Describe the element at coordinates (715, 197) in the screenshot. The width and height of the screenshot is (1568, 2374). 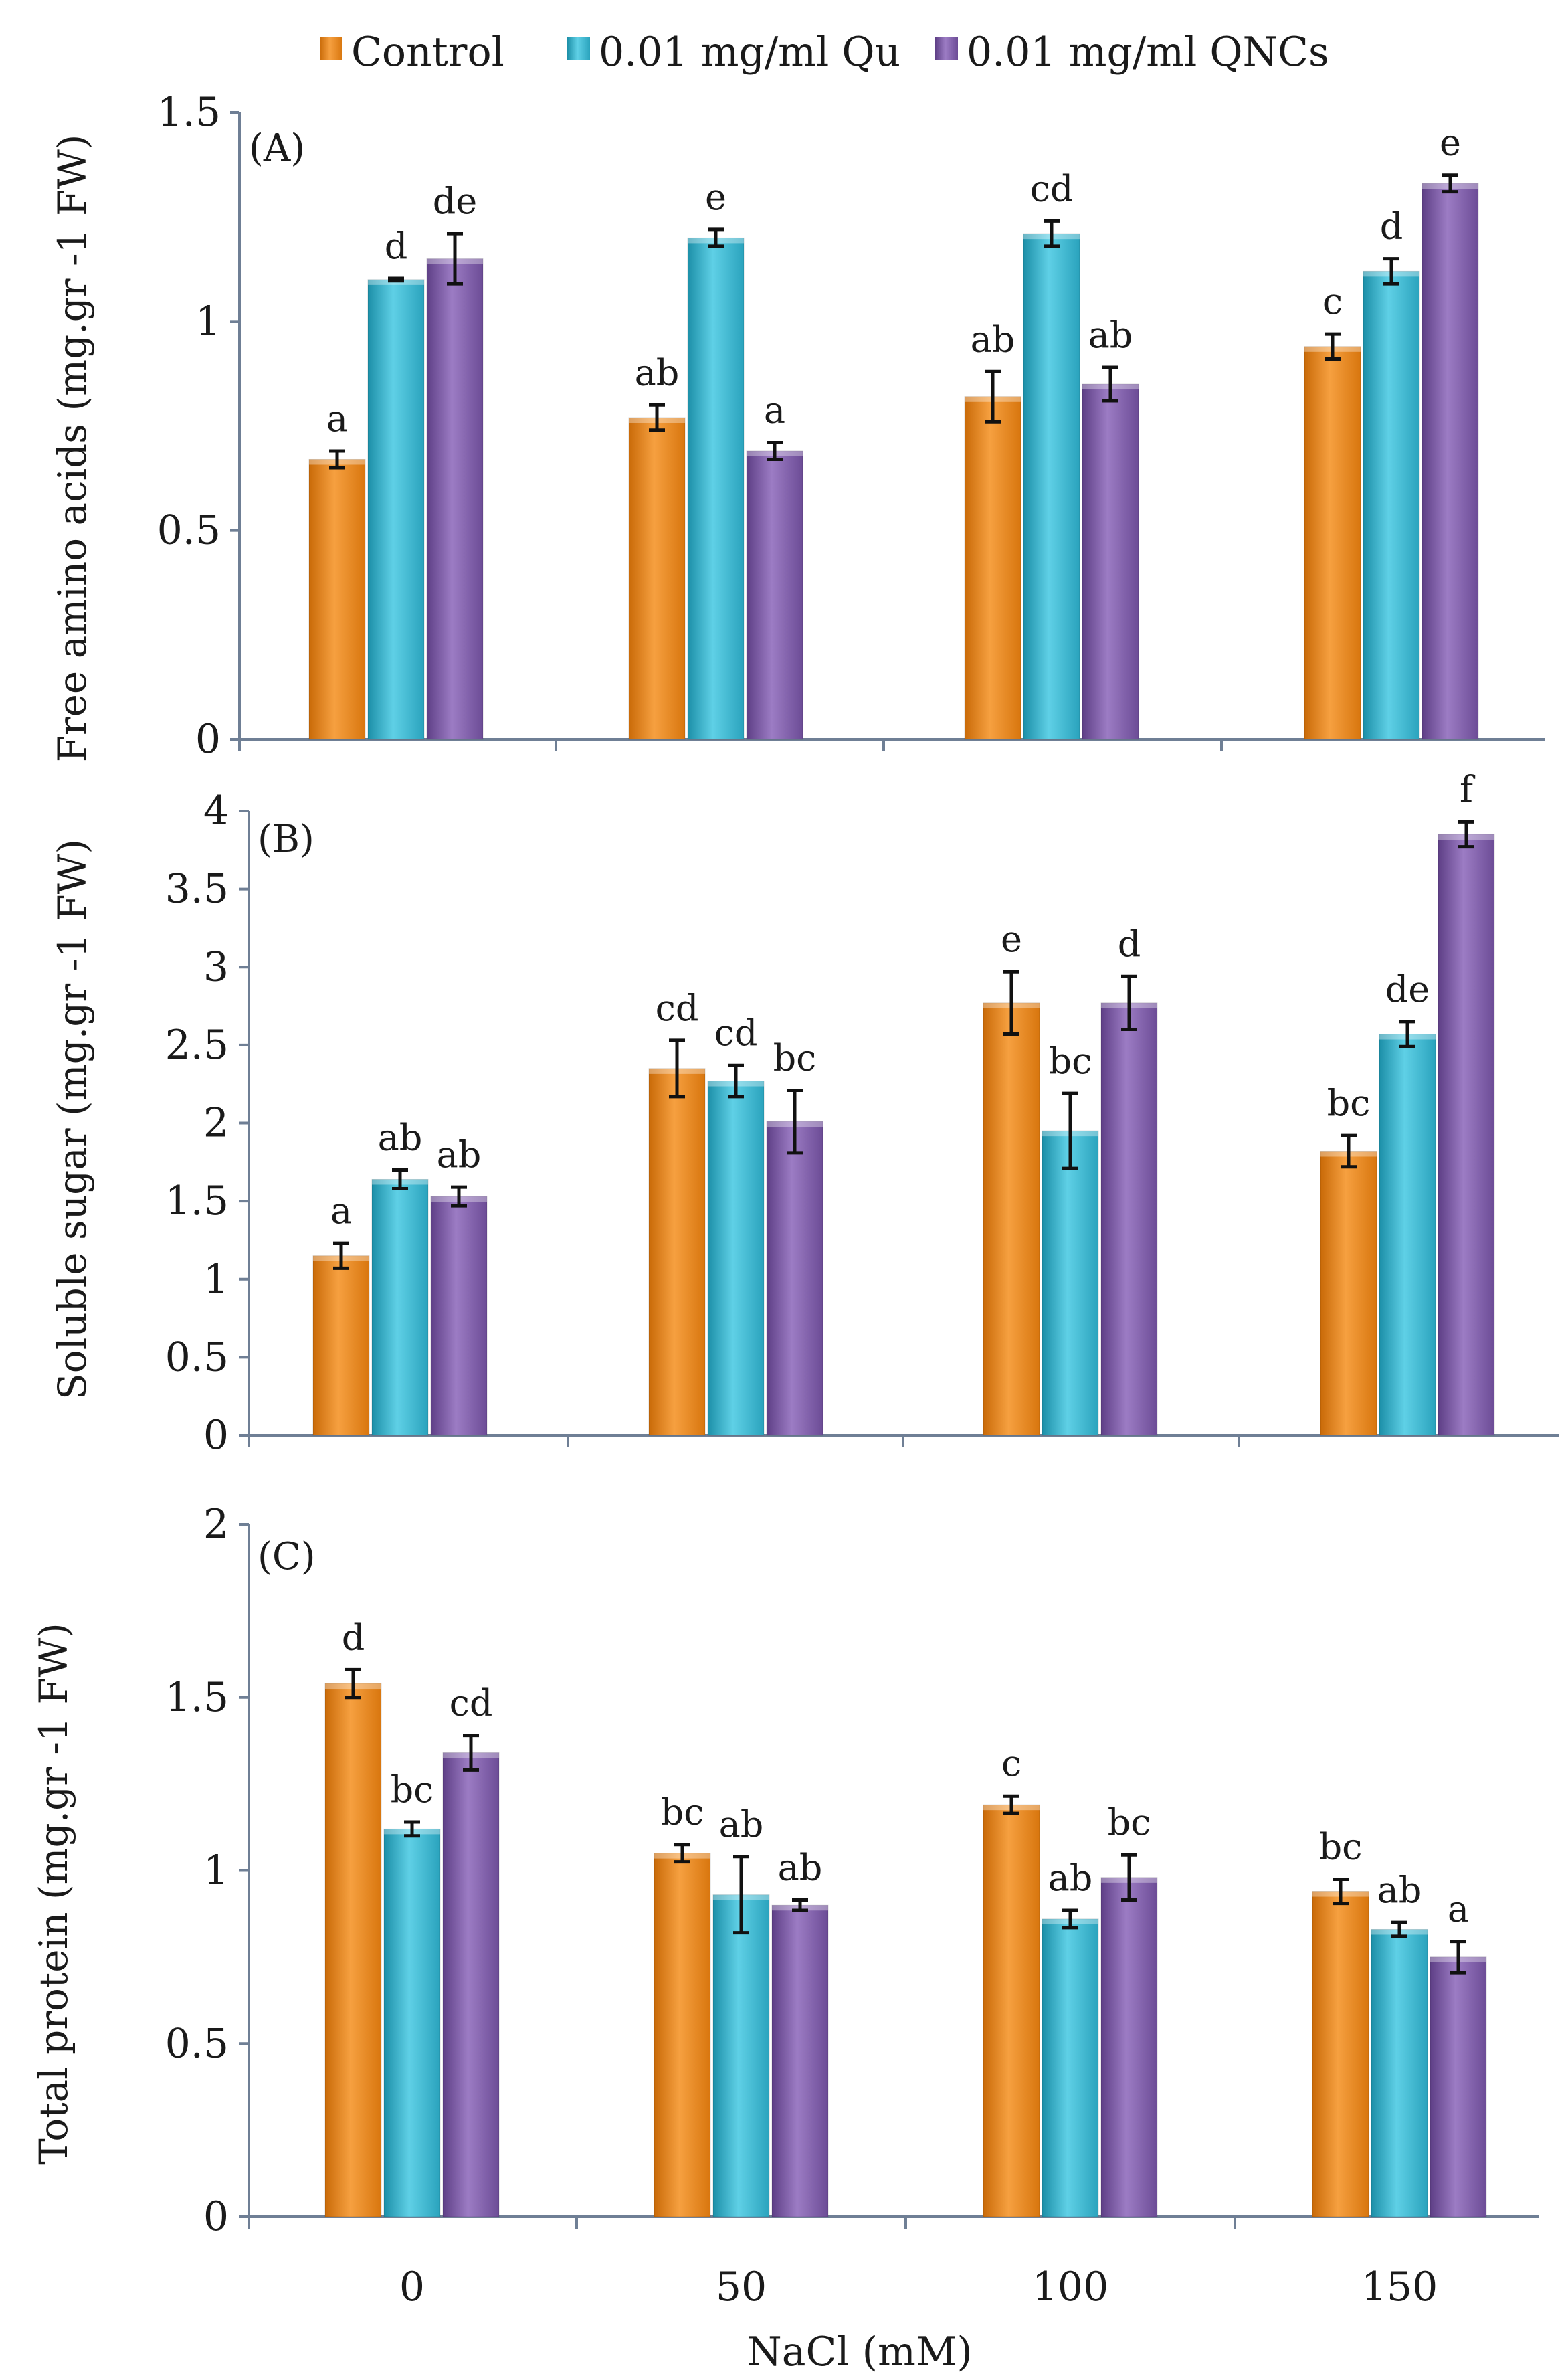
I see `significance-letter-qu-50: e` at that location.